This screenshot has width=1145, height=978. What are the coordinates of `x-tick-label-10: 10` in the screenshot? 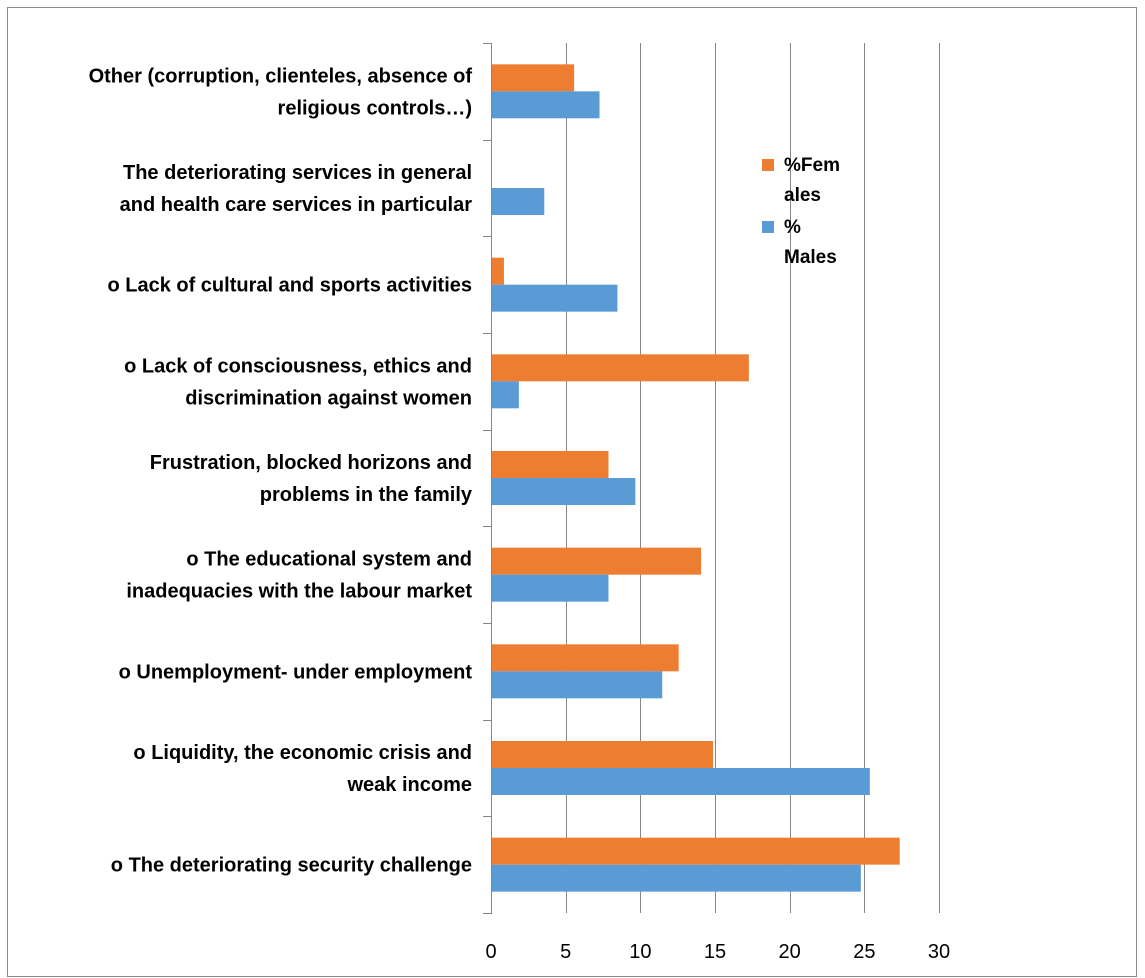 It's located at (640, 952).